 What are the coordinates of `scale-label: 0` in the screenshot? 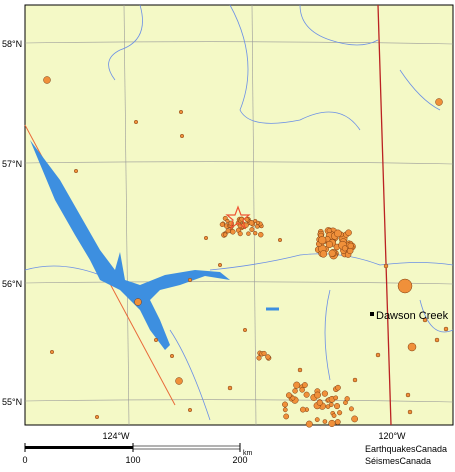 It's located at (24, 460).